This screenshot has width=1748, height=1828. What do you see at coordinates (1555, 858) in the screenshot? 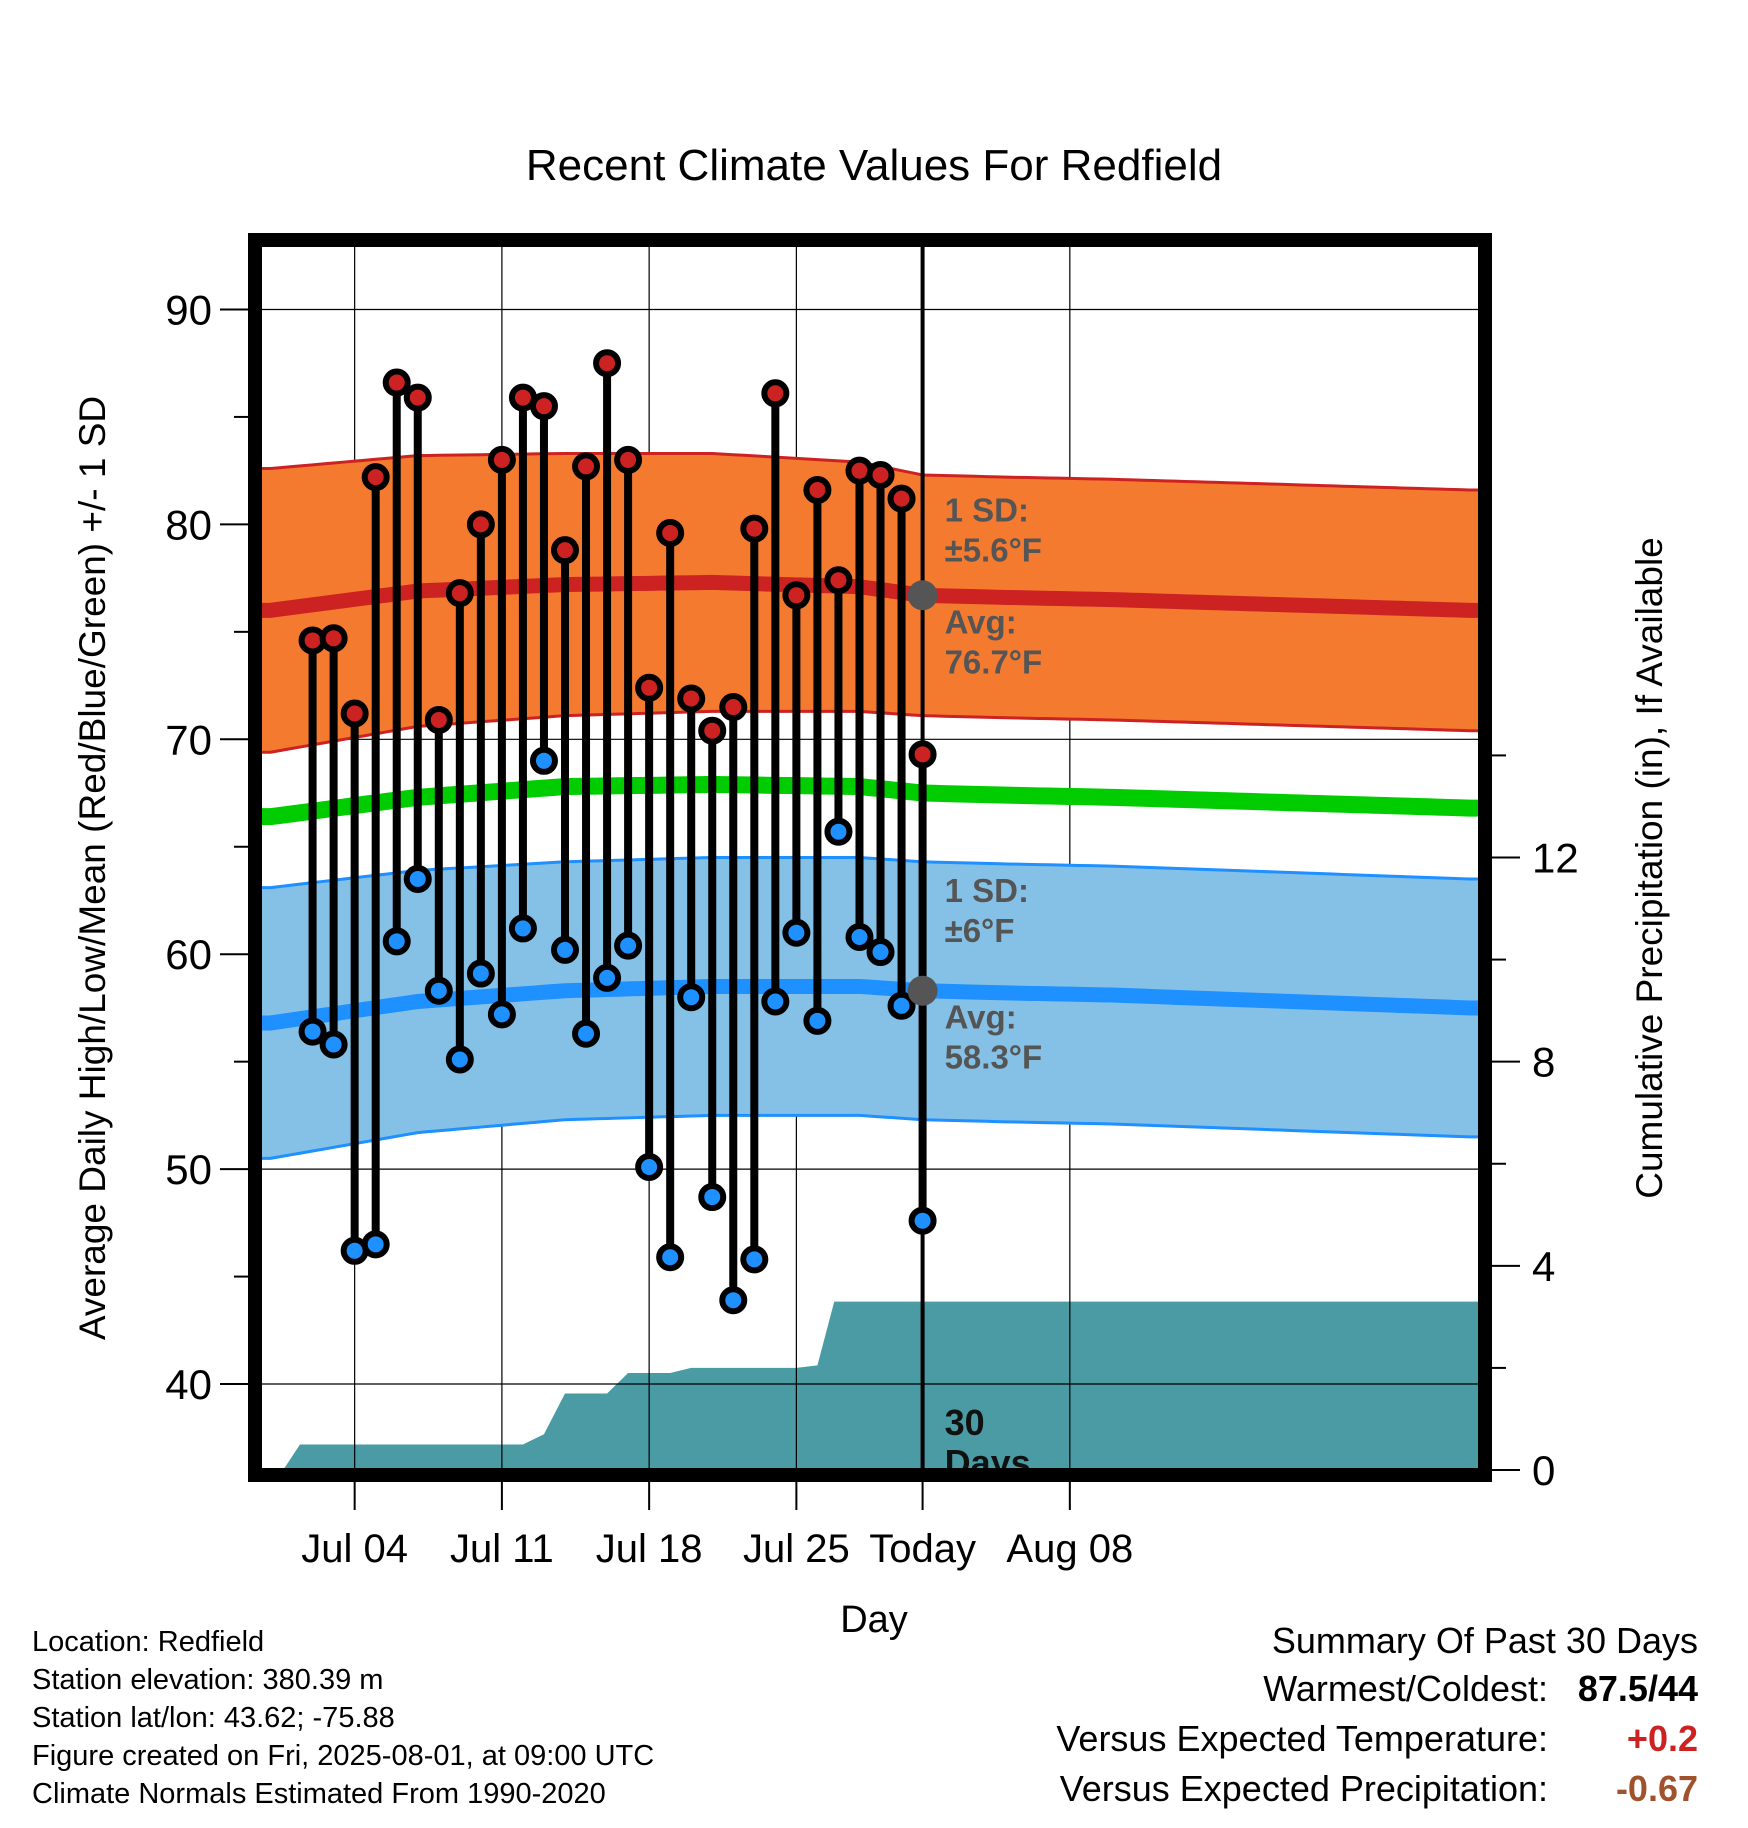
I see `y2-tick-label: 12` at bounding box center [1555, 858].